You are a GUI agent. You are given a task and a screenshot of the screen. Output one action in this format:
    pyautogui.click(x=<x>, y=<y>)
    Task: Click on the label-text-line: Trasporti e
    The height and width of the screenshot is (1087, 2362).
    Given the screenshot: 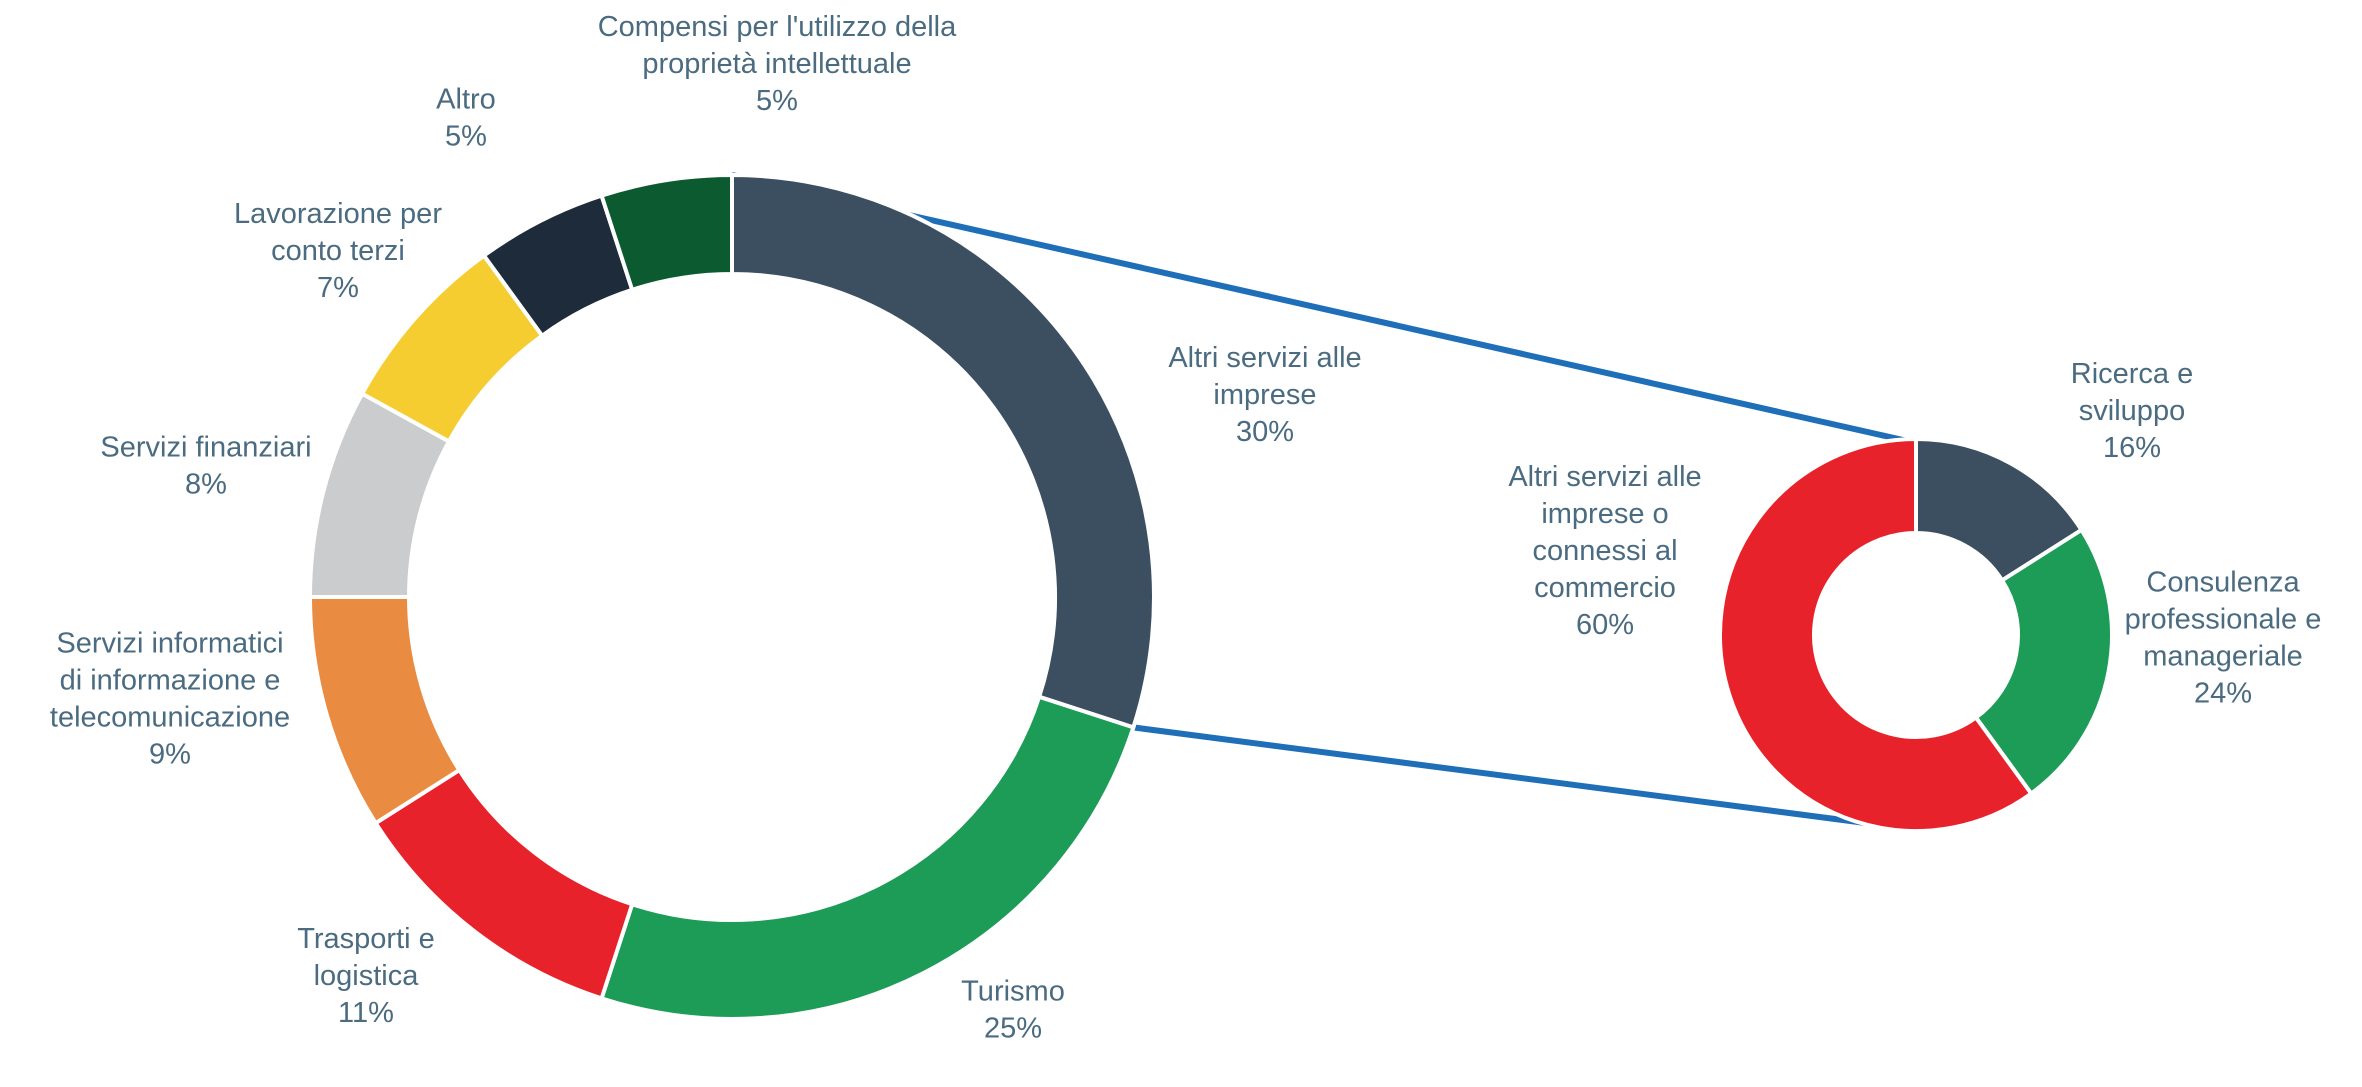 What is the action you would take?
    pyautogui.click(x=366, y=939)
    